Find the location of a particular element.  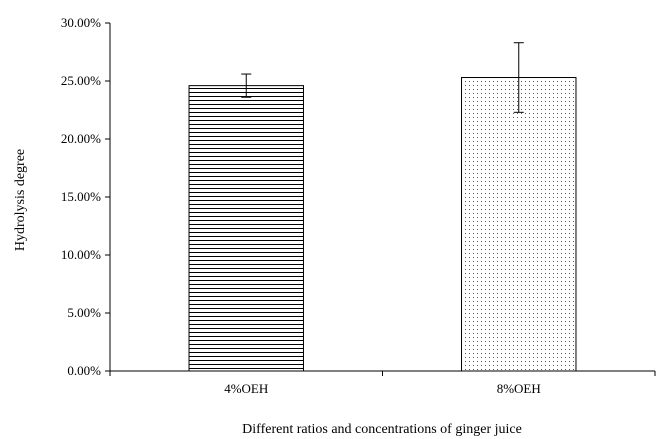

y-tick-label: 10.00% is located at coordinates (81, 254).